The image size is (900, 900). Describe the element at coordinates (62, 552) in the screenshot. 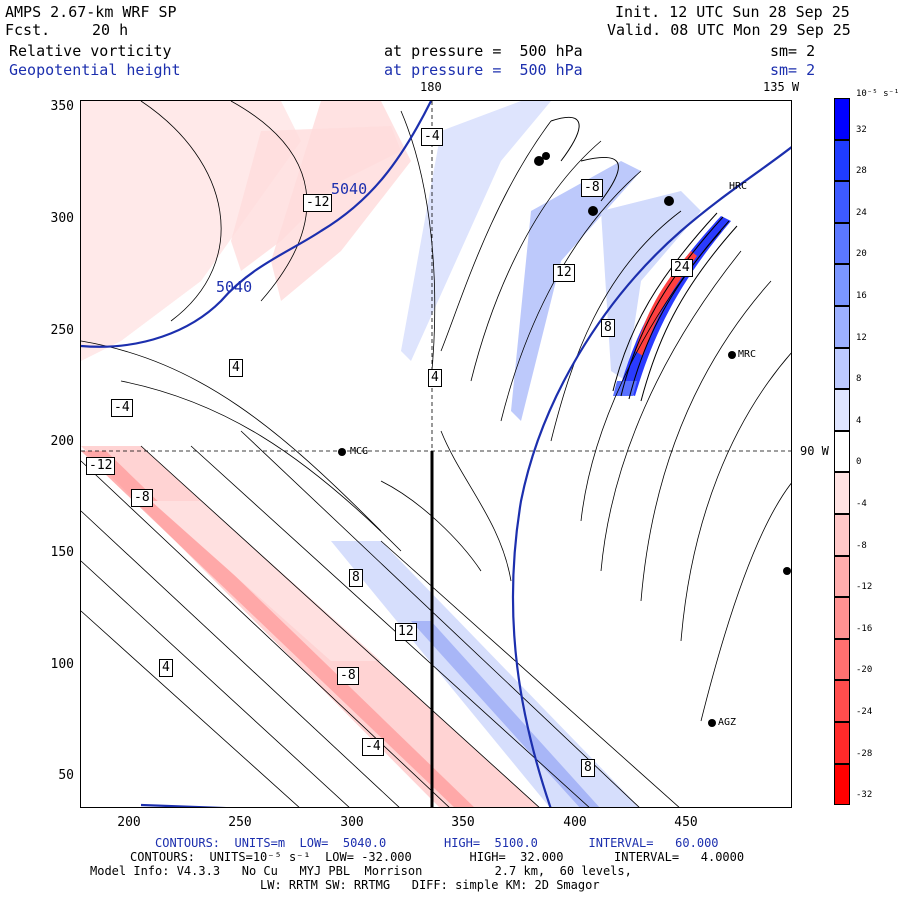

I see `y-tick: 150` at that location.